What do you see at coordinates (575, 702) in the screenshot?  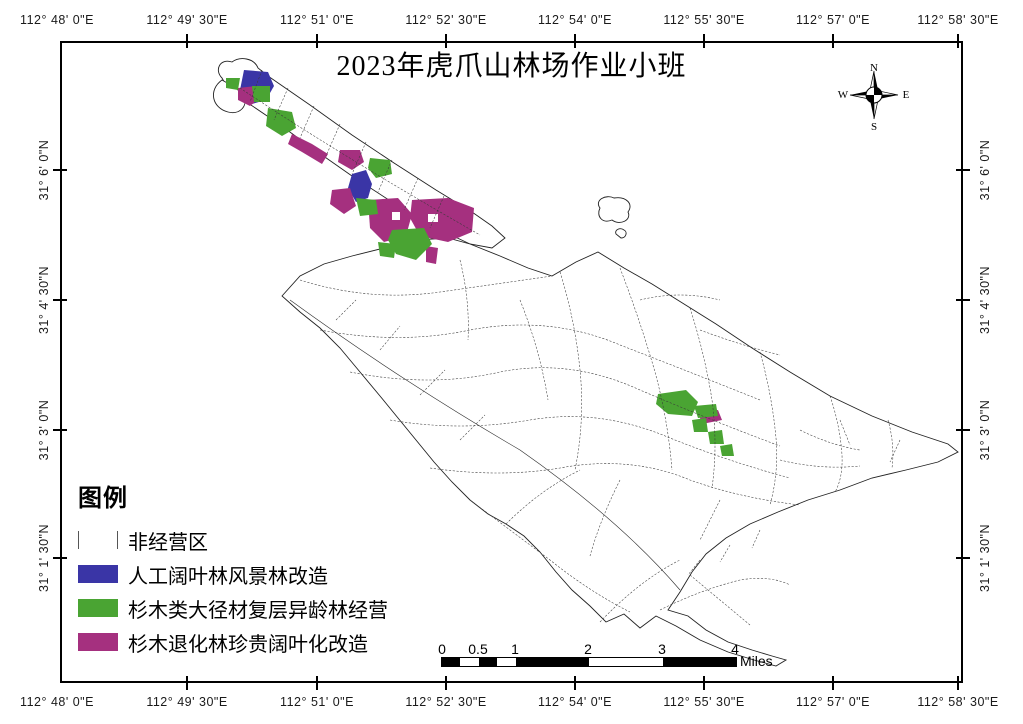 I see `lon-label-bottom: 112° 54' 0"E` at bounding box center [575, 702].